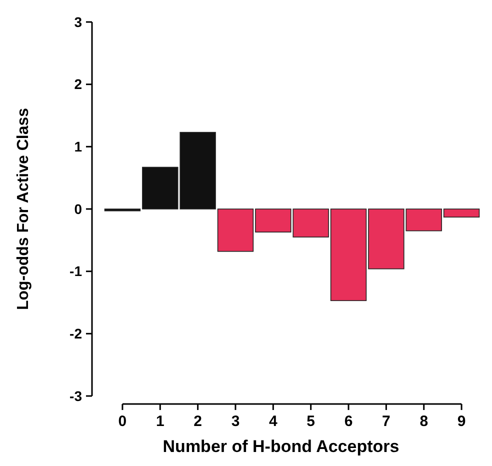  I want to click on y-axis-title: Log-odds For Active Class, so click(23, 209).